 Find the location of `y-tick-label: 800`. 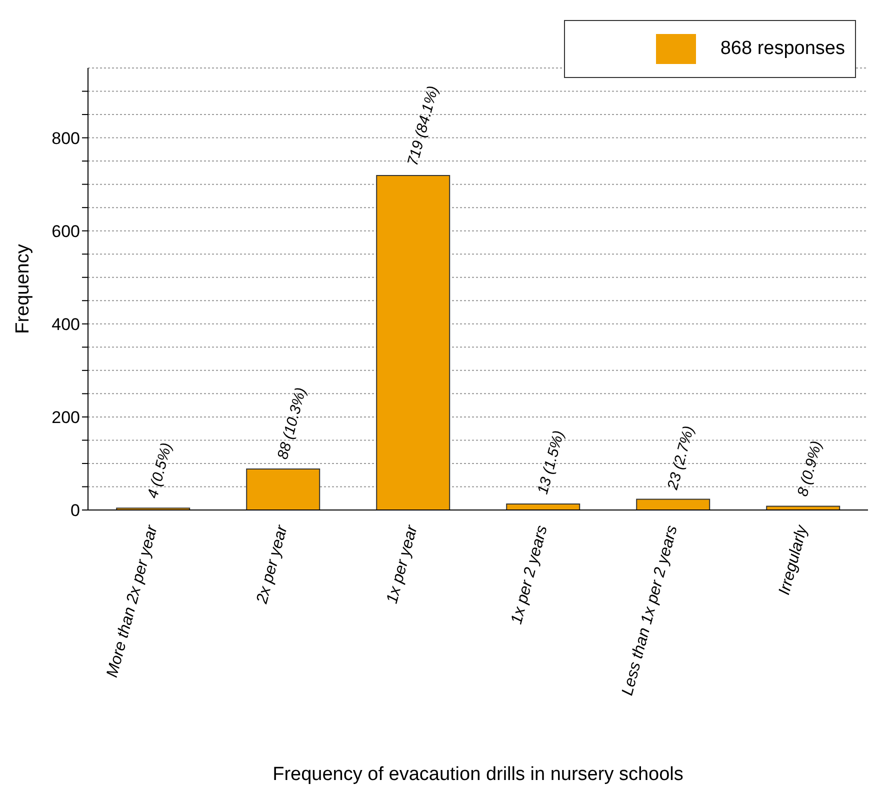

y-tick-label: 800 is located at coordinates (66, 138).